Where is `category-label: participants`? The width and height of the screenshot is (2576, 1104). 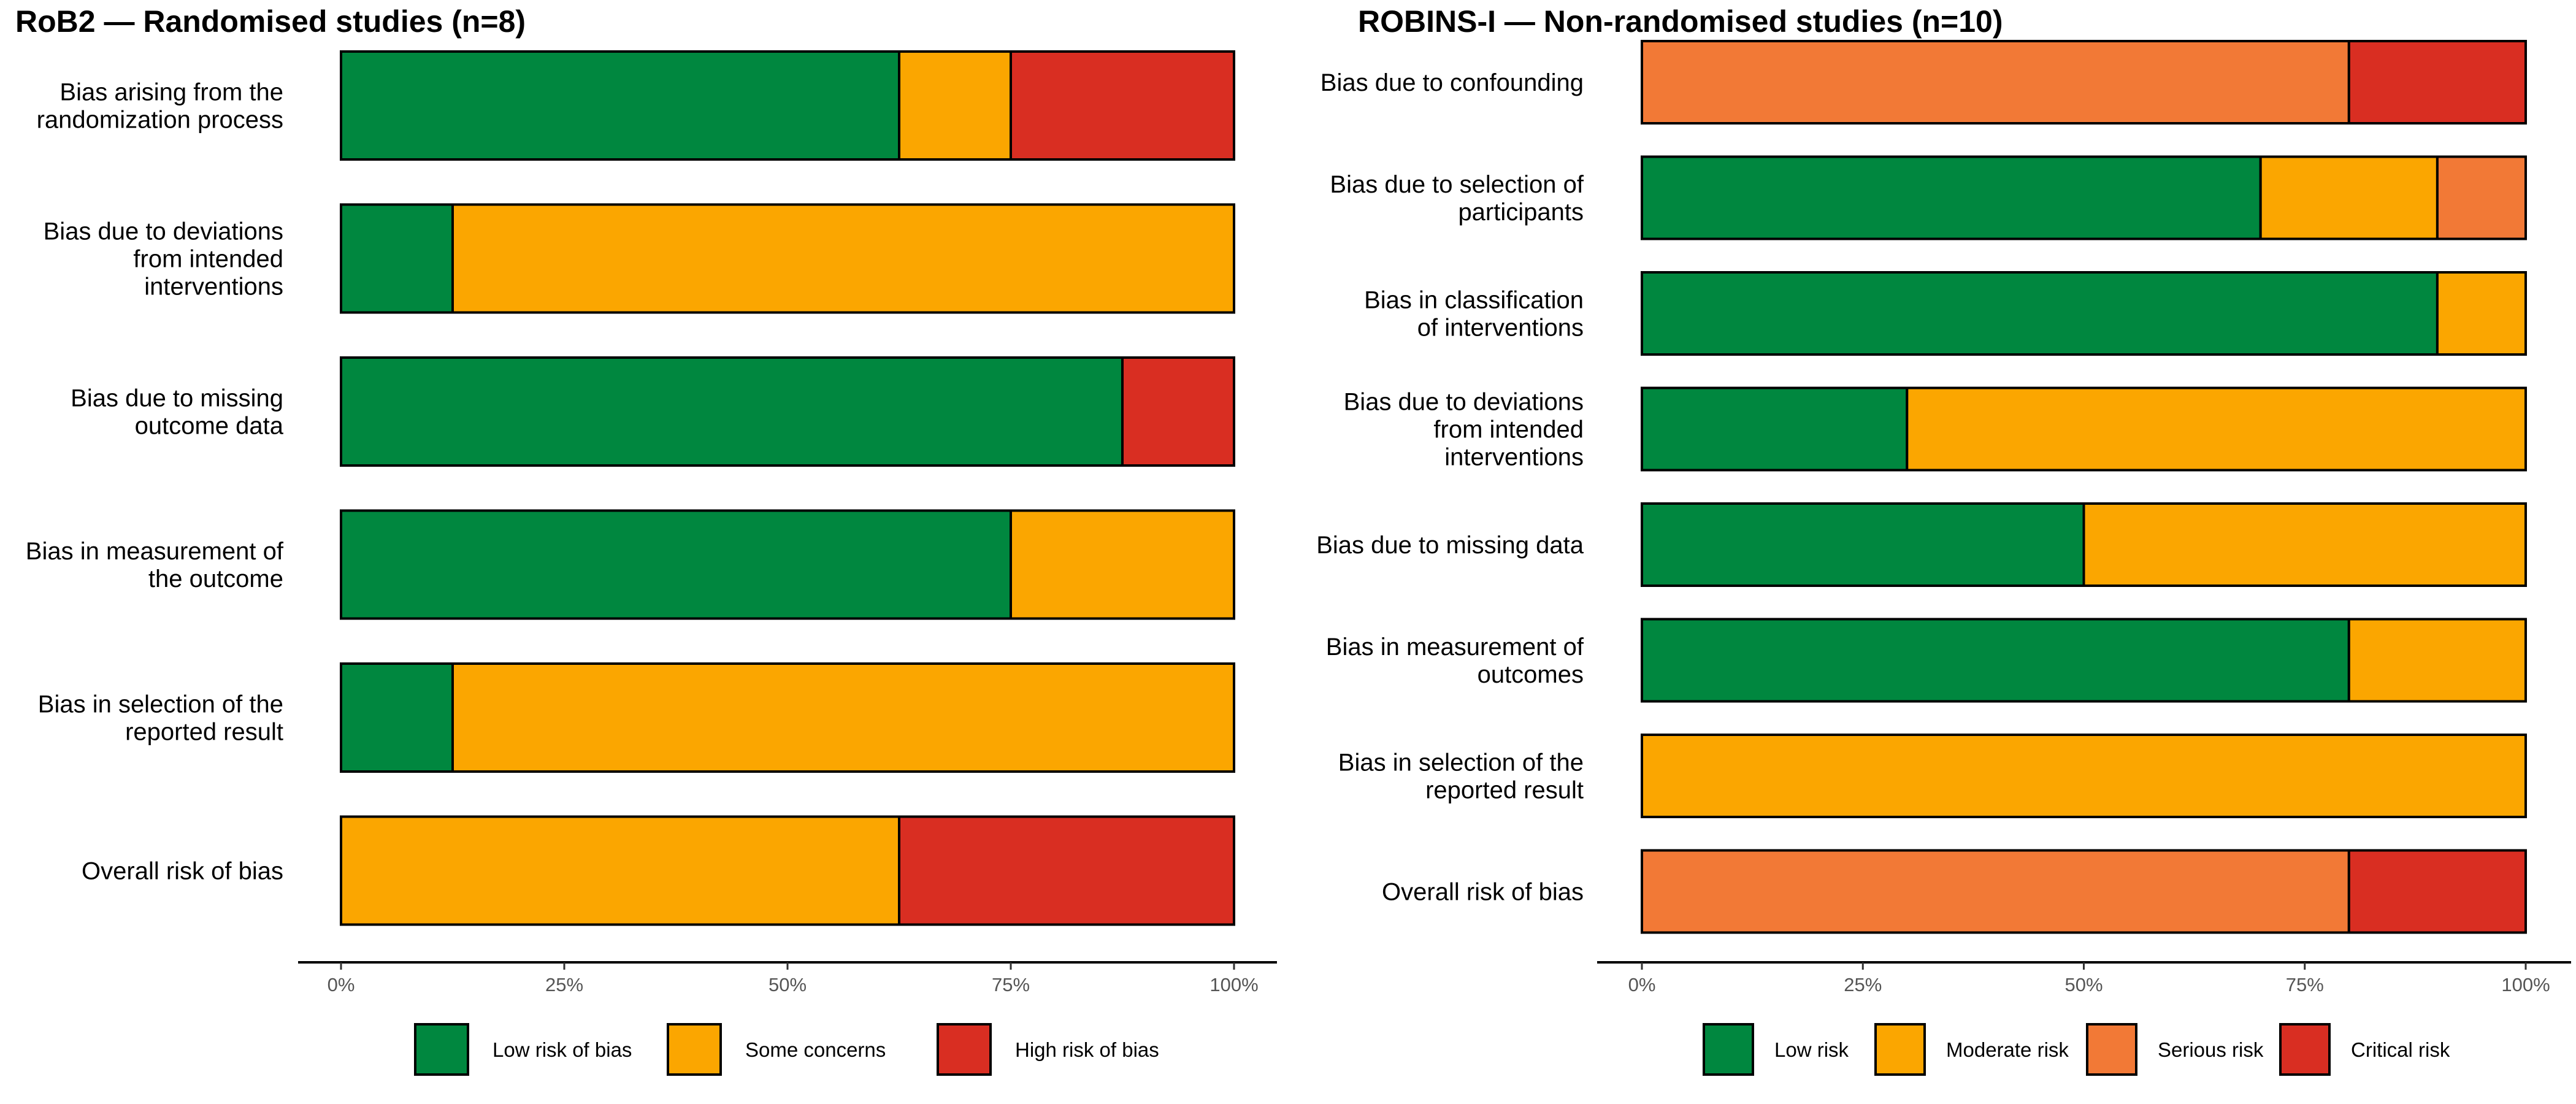 category-label: participants is located at coordinates (1521, 212).